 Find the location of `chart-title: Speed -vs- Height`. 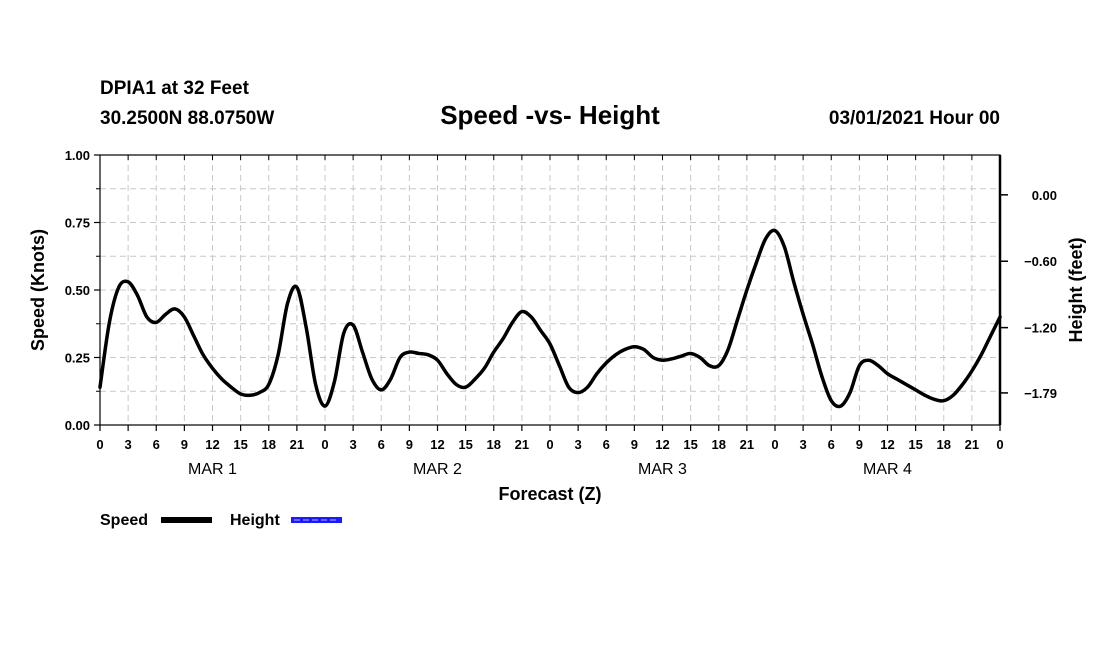

chart-title: Speed -vs- Height is located at coordinates (550, 115).